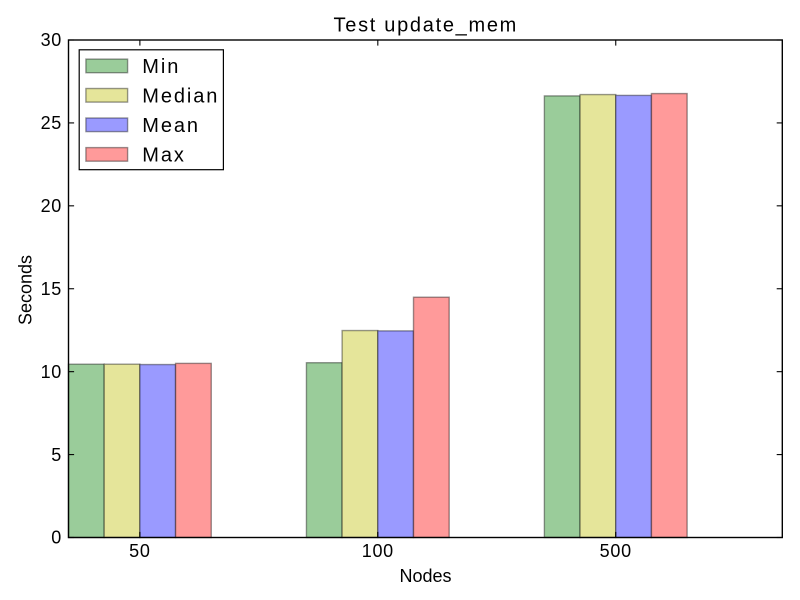 Image resolution: width=800 pixels, height=600 pixels. I want to click on svg-text: 25, so click(51, 123).